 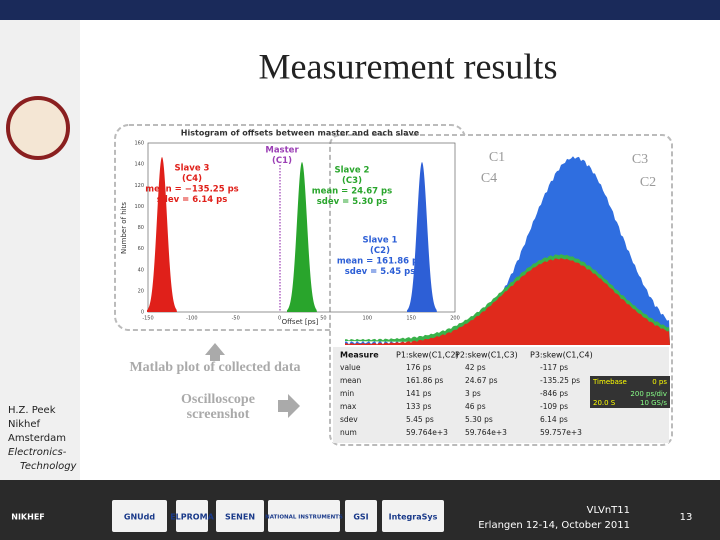 What do you see at coordinates (368, 319) in the screenshot?
I see `x-tick-label: 100` at bounding box center [368, 319].